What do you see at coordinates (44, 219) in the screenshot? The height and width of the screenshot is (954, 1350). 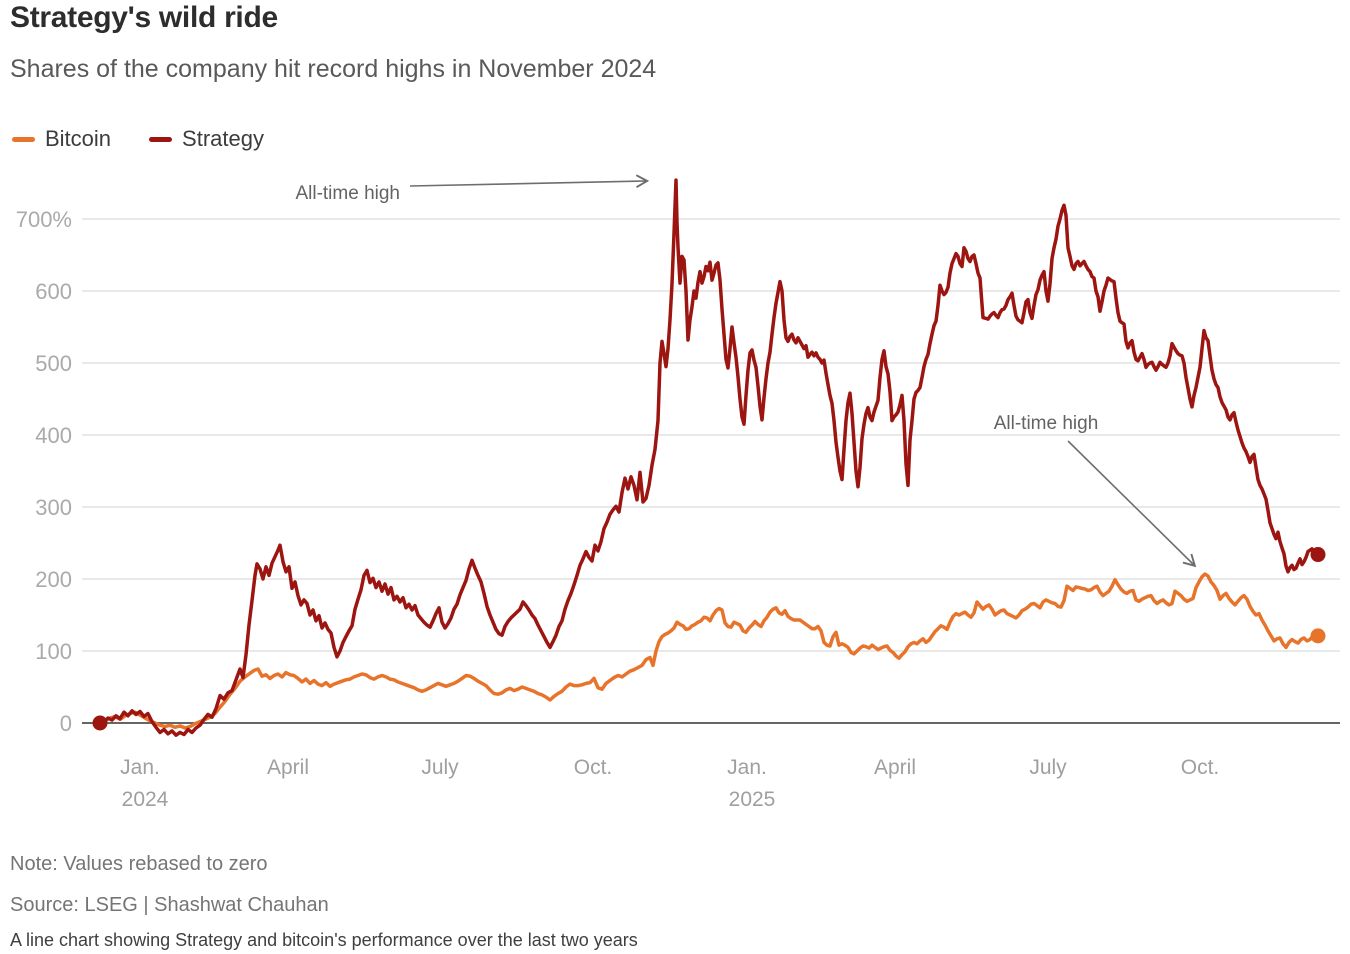 I see `y-tick-label: 700%` at bounding box center [44, 219].